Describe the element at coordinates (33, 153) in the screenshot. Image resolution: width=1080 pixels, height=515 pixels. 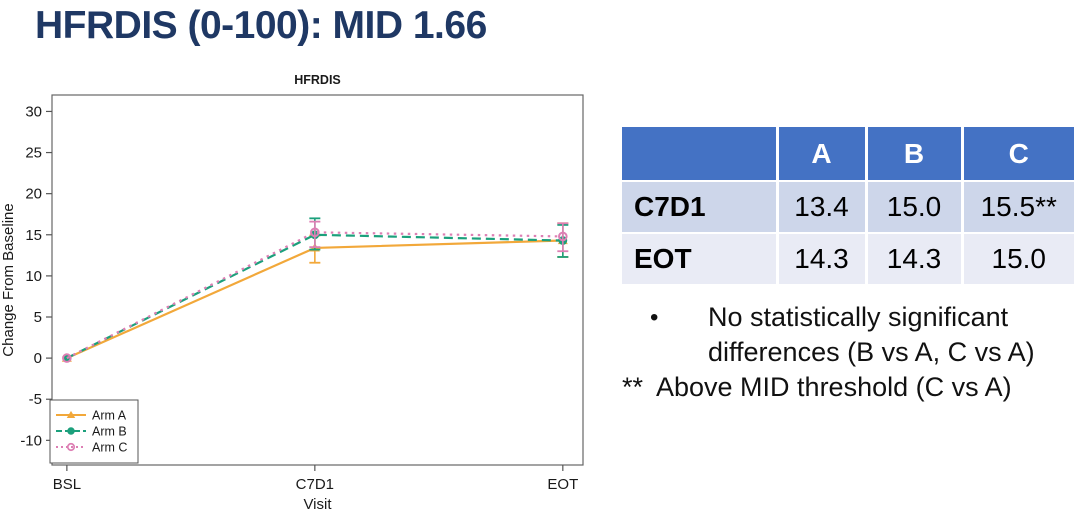
I see `svg-text: 25` at that location.